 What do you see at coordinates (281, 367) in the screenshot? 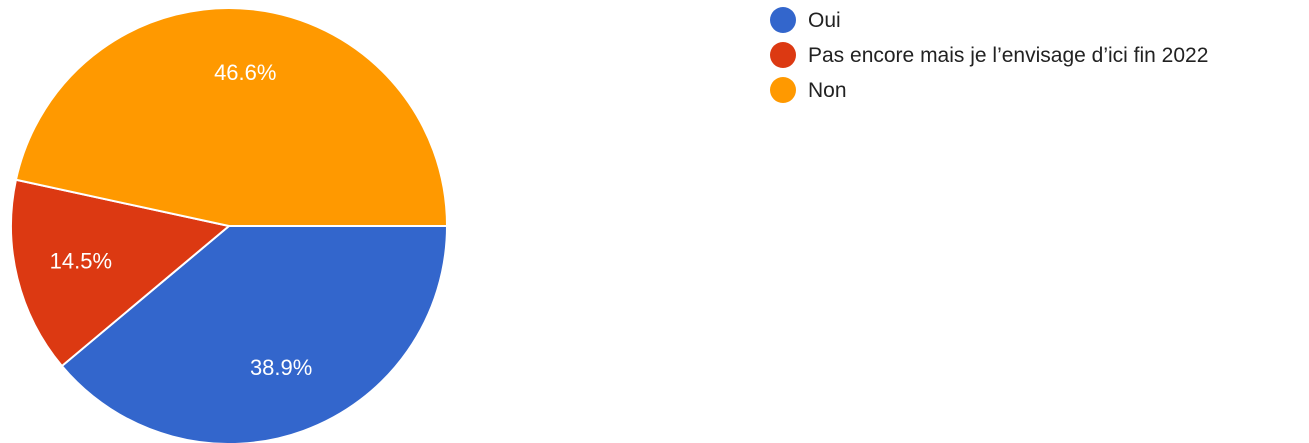
I see `slice-label: 38.9%` at bounding box center [281, 367].